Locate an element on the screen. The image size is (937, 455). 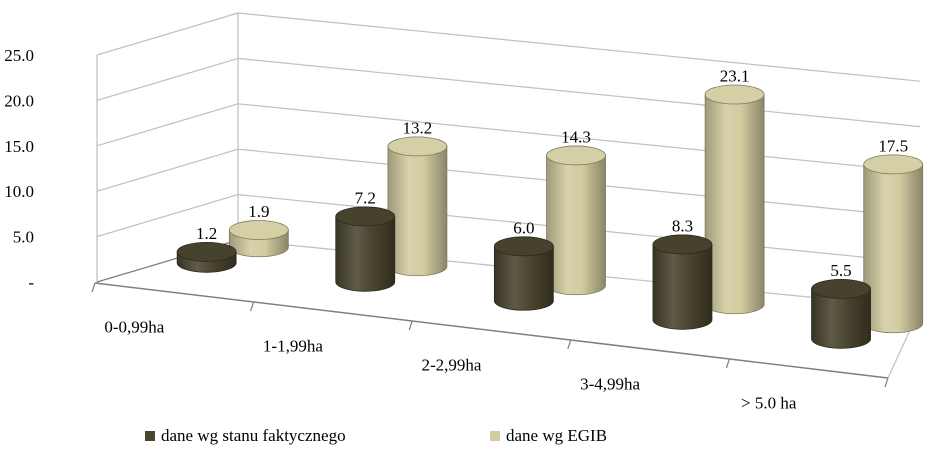
y-tick-label: 25.0 is located at coordinates (19, 55).